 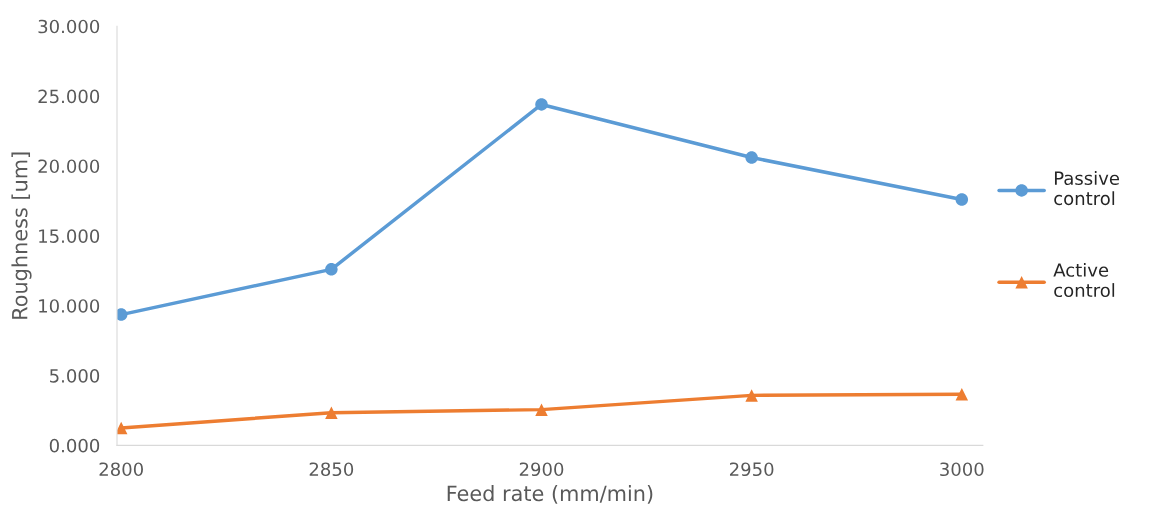 I want to click on x-tick-label: 2950, so click(x=751, y=469).